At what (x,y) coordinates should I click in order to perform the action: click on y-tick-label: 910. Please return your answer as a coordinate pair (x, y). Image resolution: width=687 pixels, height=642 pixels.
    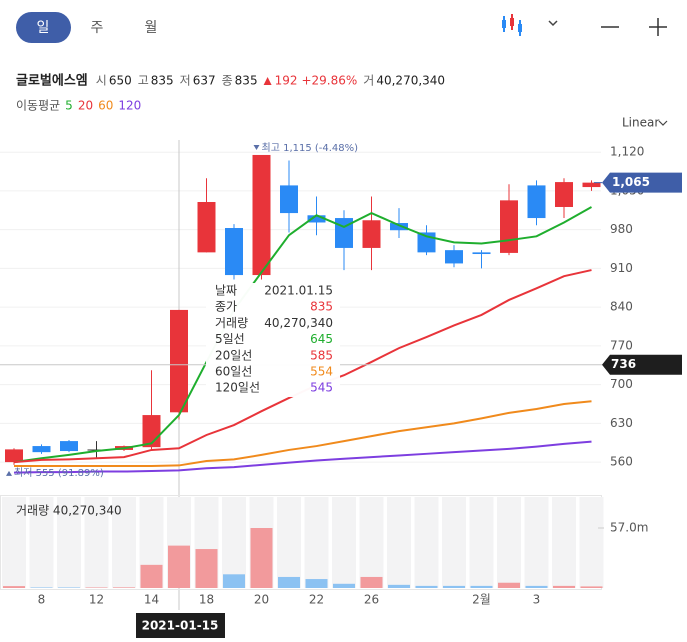
    Looking at the image, I should click on (621, 268).